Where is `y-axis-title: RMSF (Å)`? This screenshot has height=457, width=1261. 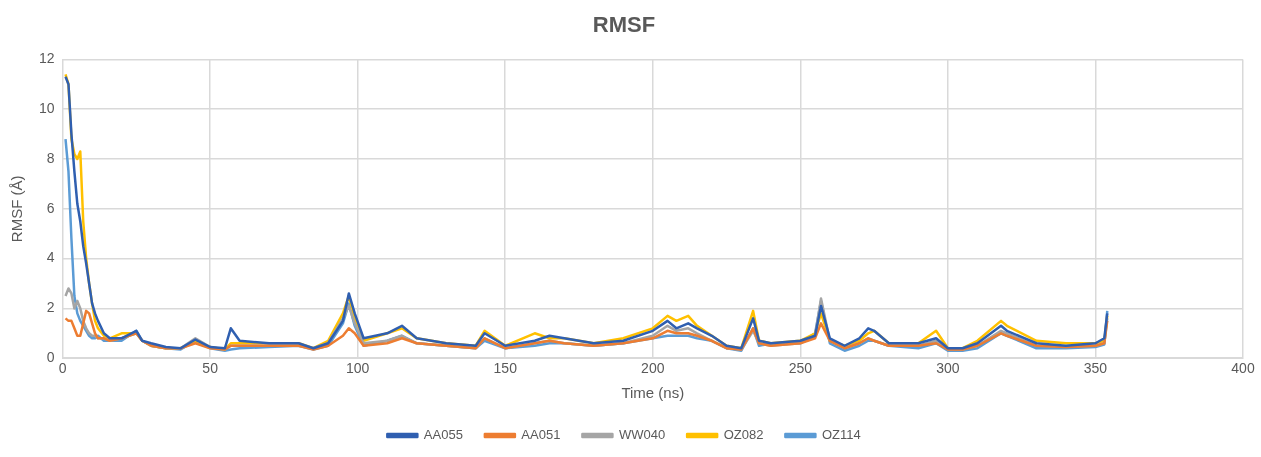 y-axis-title: RMSF (Å) is located at coordinates (17, 209).